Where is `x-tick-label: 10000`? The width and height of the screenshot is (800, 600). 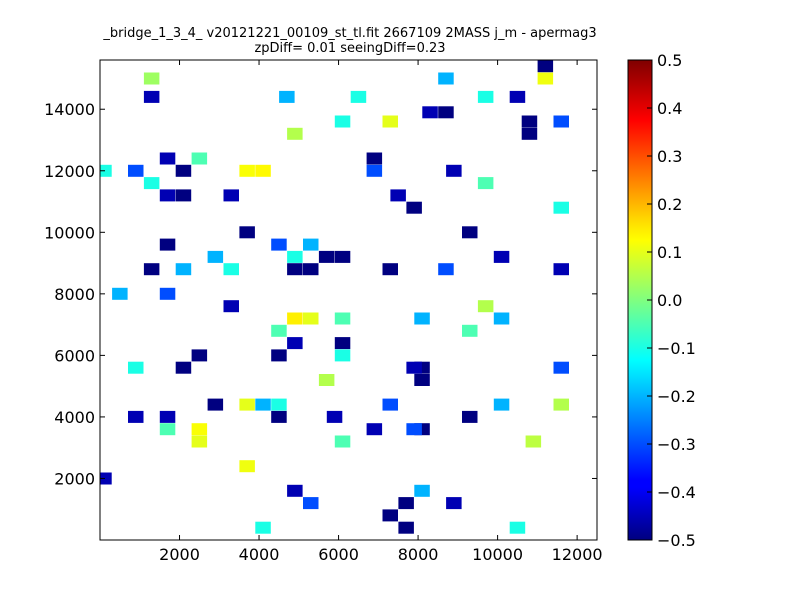
x-tick-label: 10000 is located at coordinates (497, 554).